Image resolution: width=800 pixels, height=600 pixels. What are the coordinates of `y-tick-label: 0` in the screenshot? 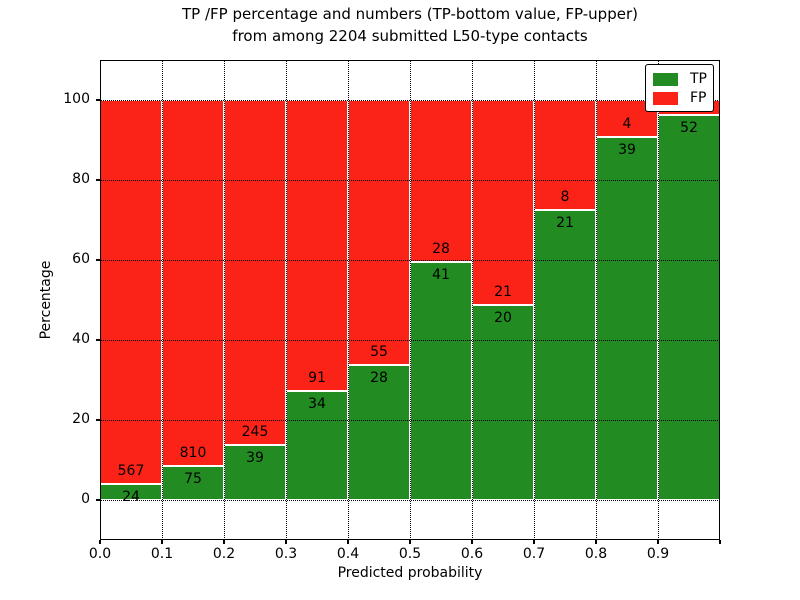 It's located at (85, 499).